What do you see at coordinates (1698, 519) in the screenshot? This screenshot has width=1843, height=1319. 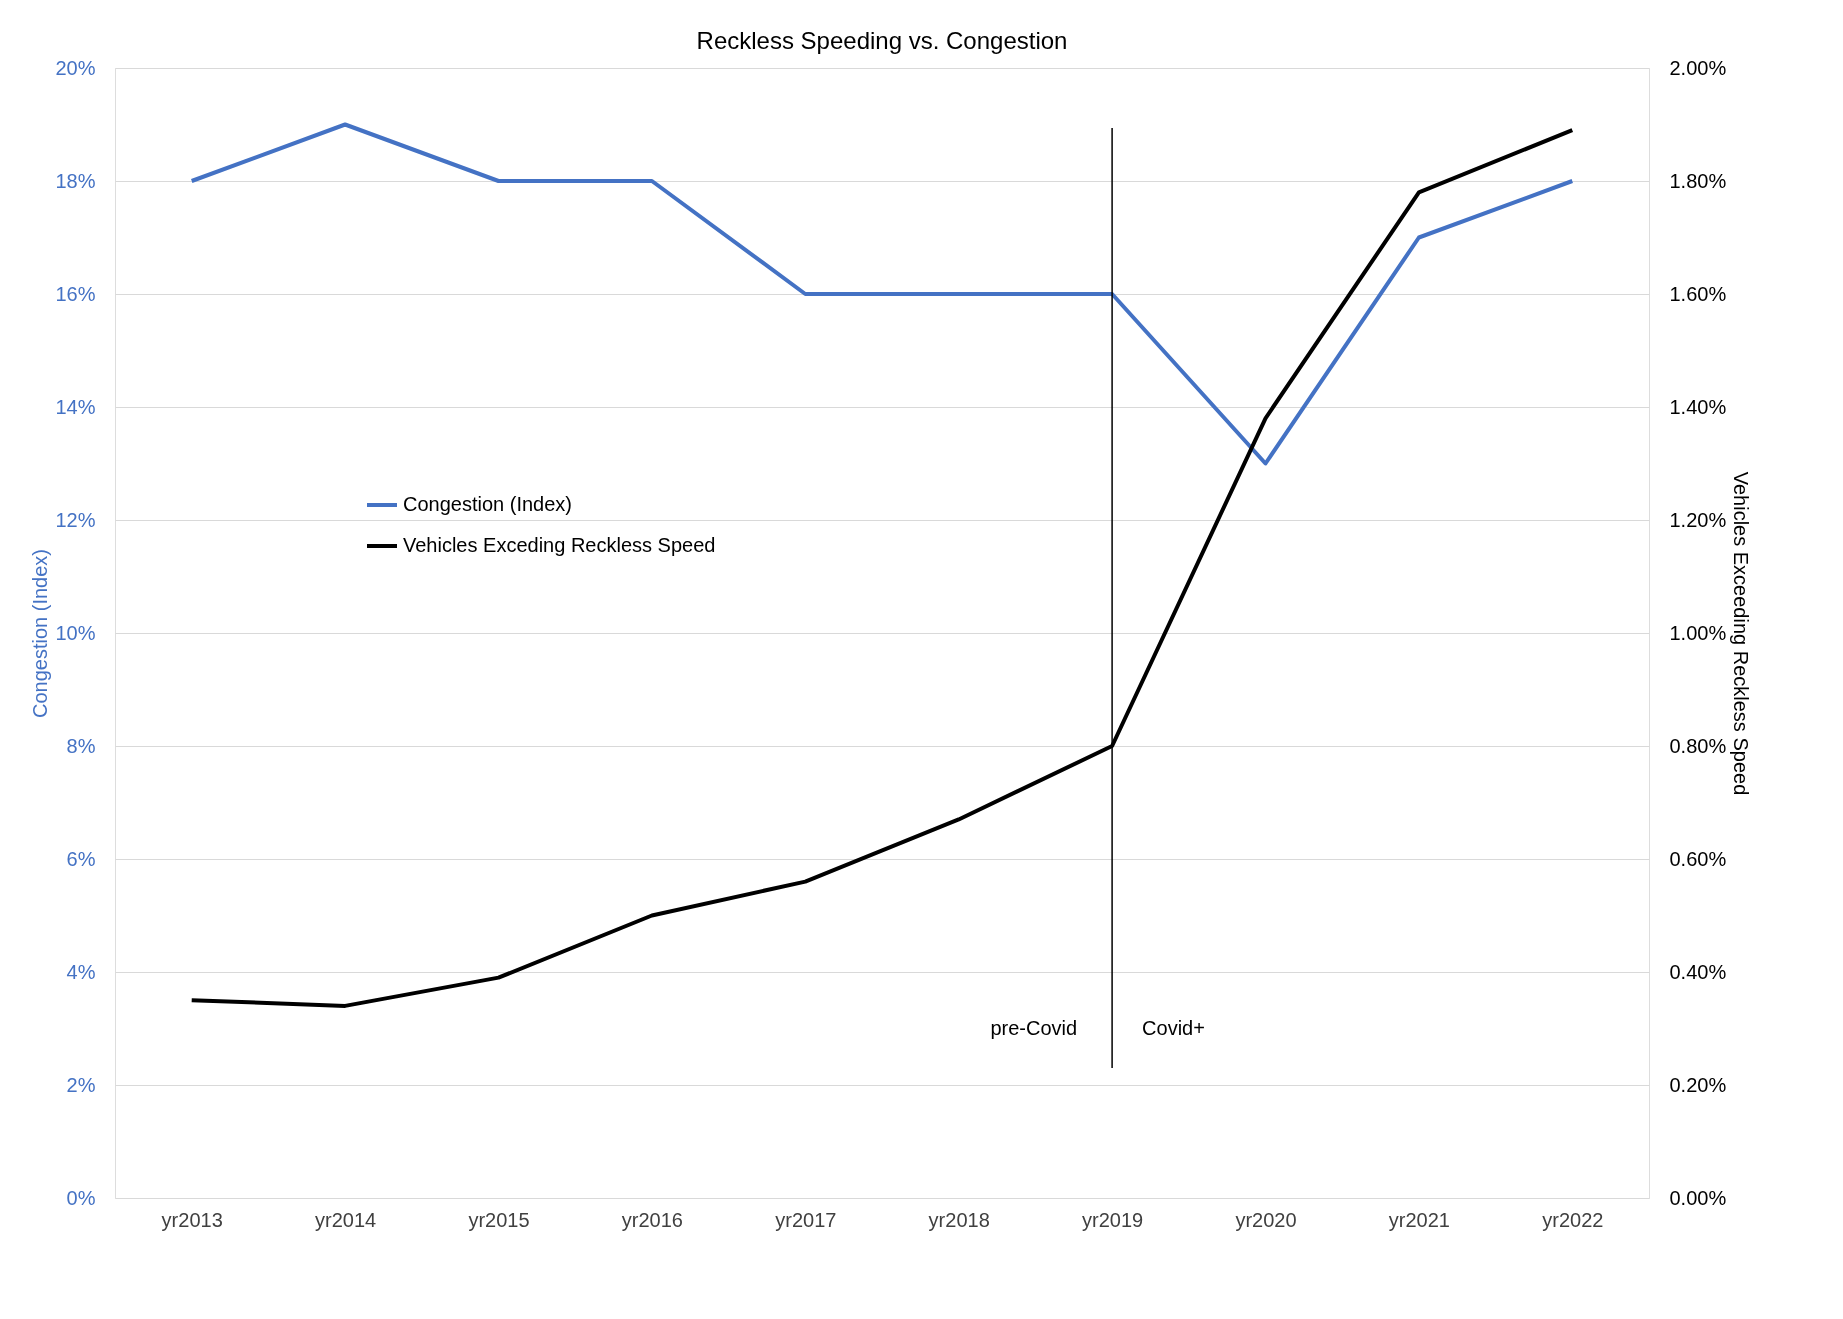 I see `y2-tick-label: 1.20%` at bounding box center [1698, 519].